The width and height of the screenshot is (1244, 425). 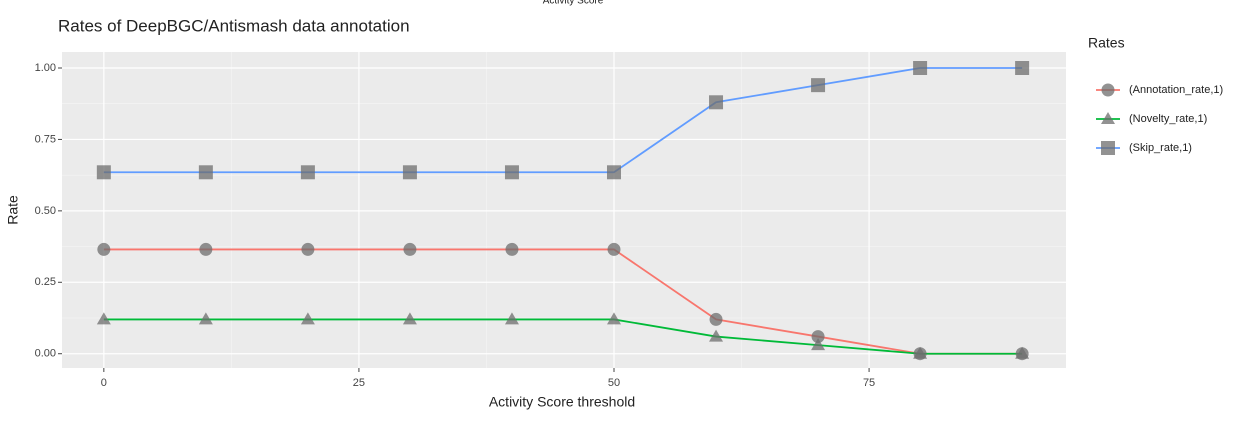 What do you see at coordinates (45, 139) in the screenshot?
I see `y-tick-label: 0.75` at bounding box center [45, 139].